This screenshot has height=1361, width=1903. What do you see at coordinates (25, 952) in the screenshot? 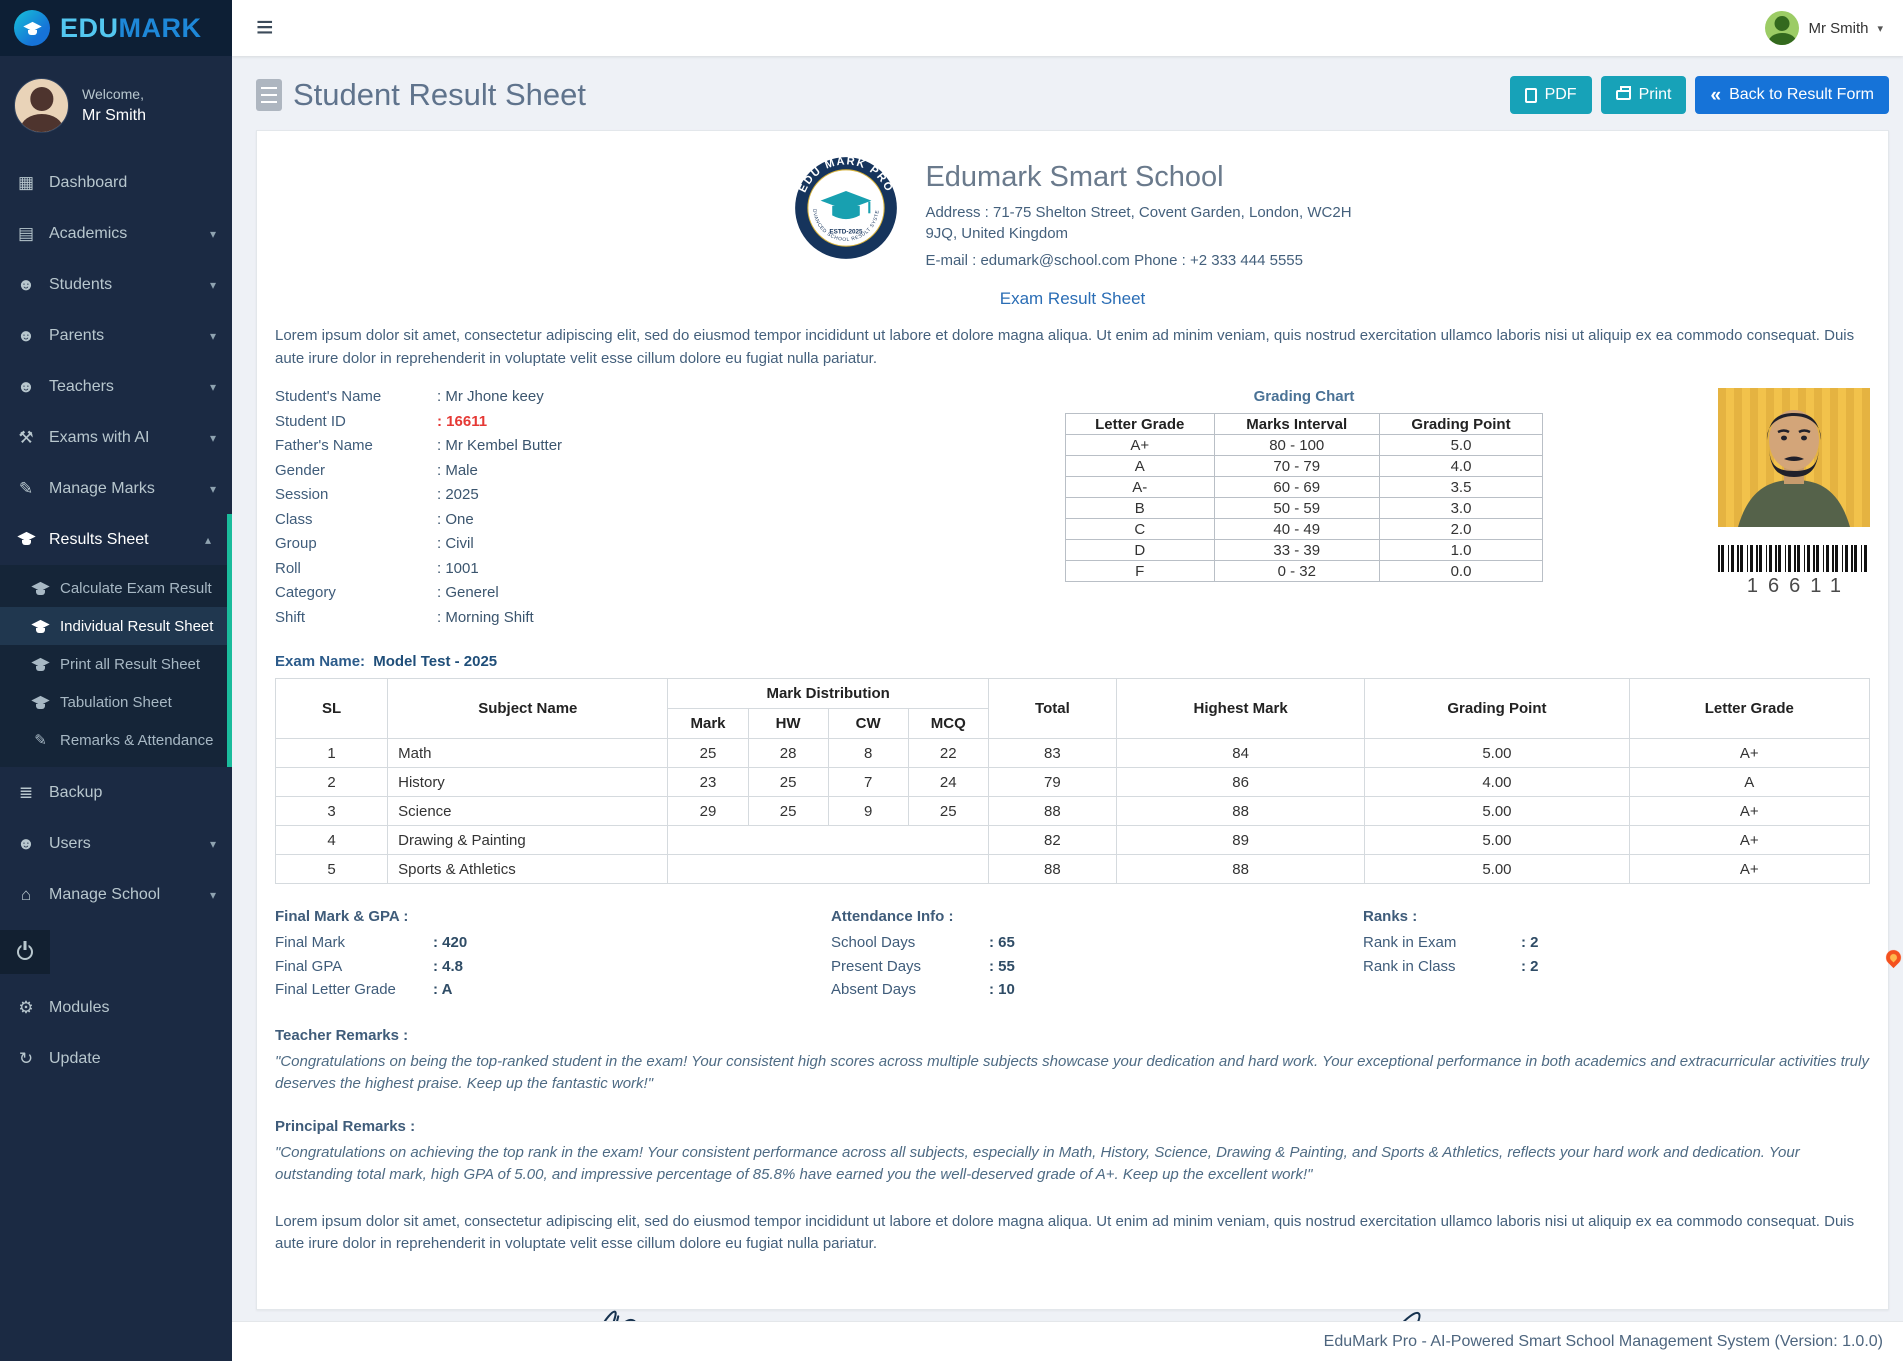
I see `logout-power-button` at bounding box center [25, 952].